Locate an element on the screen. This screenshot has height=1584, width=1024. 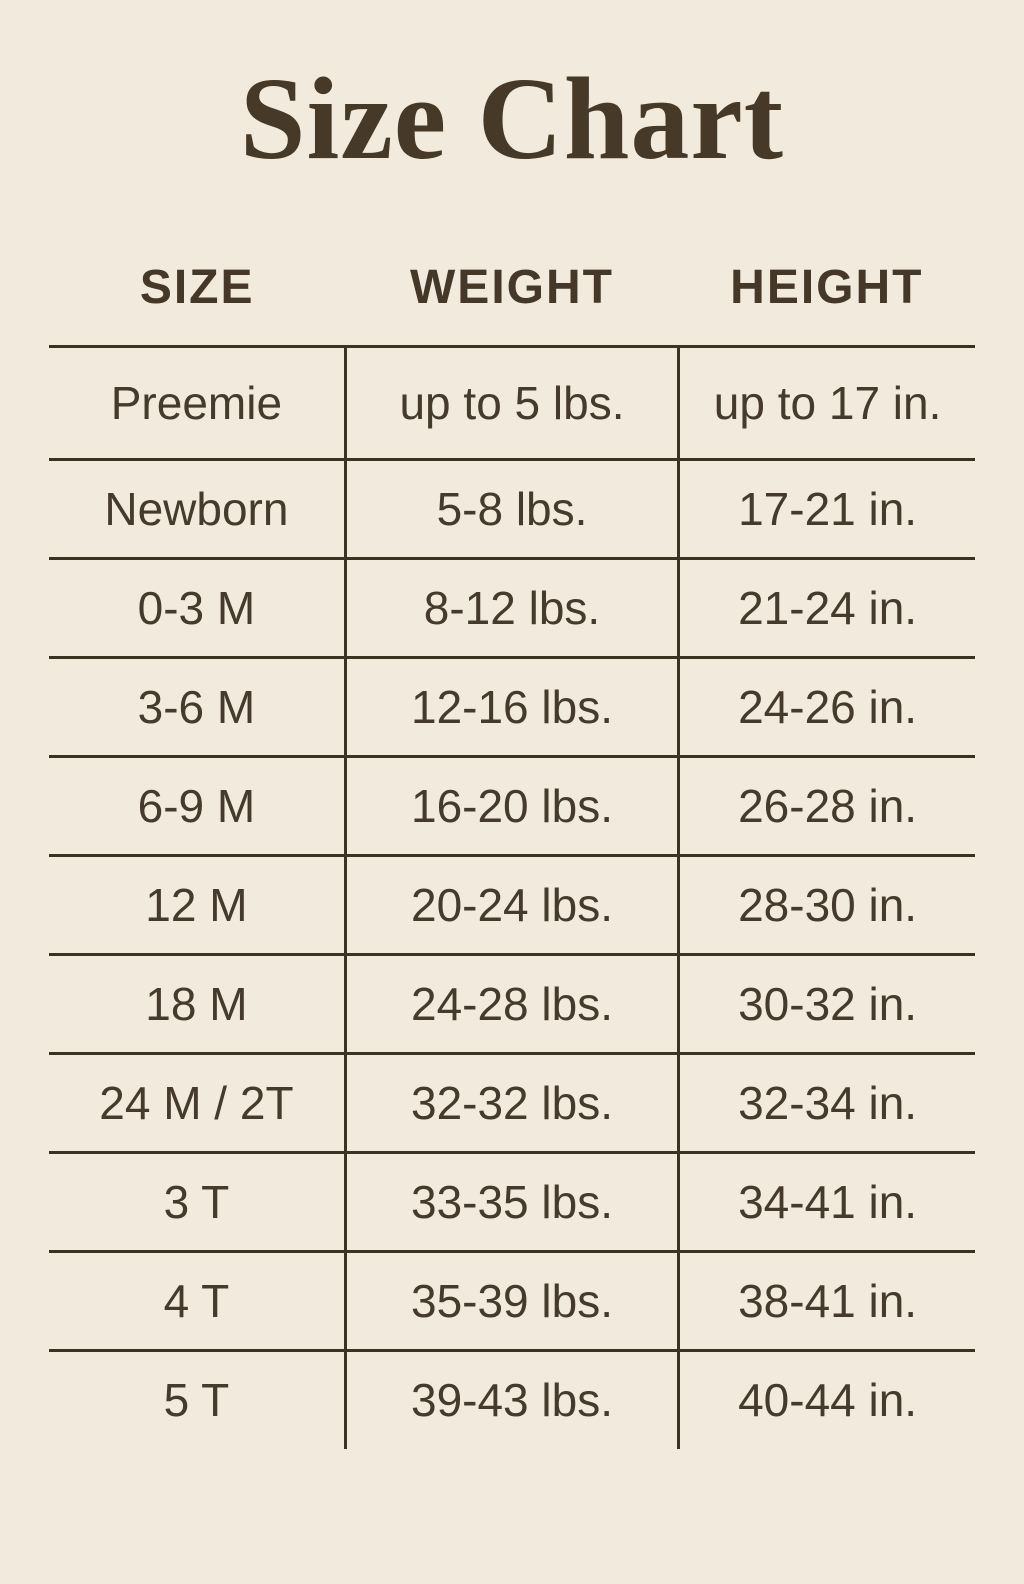
column-header-height: HEIGHT is located at coordinates (827, 287).